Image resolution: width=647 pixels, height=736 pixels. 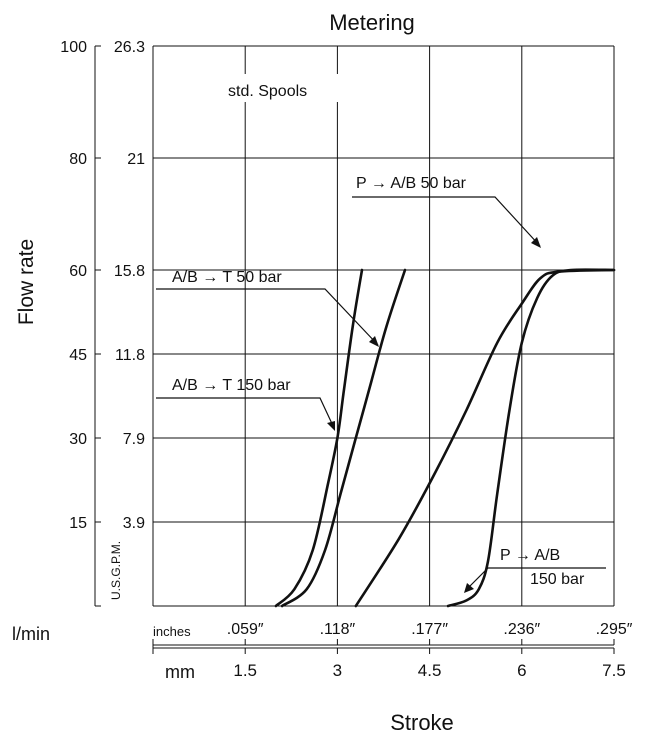 What do you see at coordinates (31, 634) in the screenshot?
I see `y-unit-lpm: l/min` at bounding box center [31, 634].